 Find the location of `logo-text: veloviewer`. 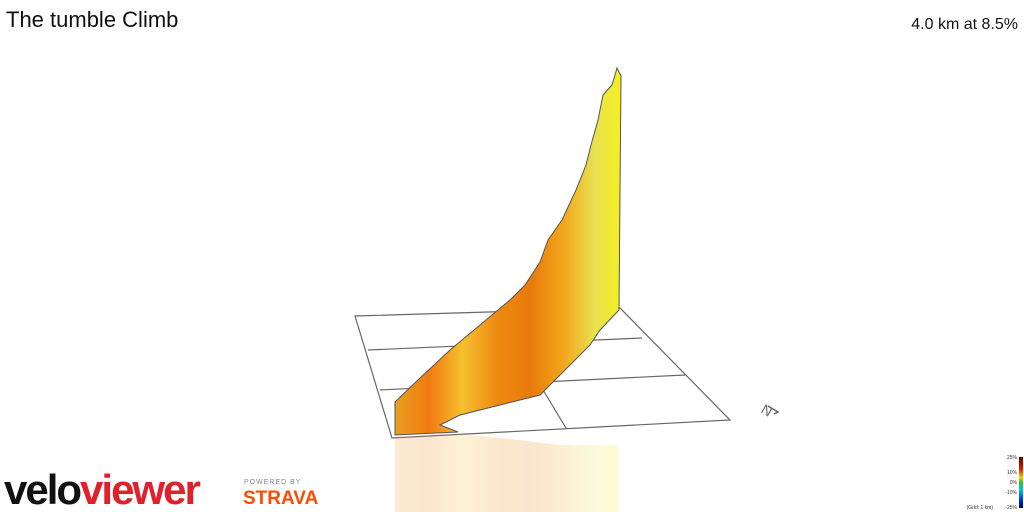

logo-text: veloviewer is located at coordinates (102, 489).